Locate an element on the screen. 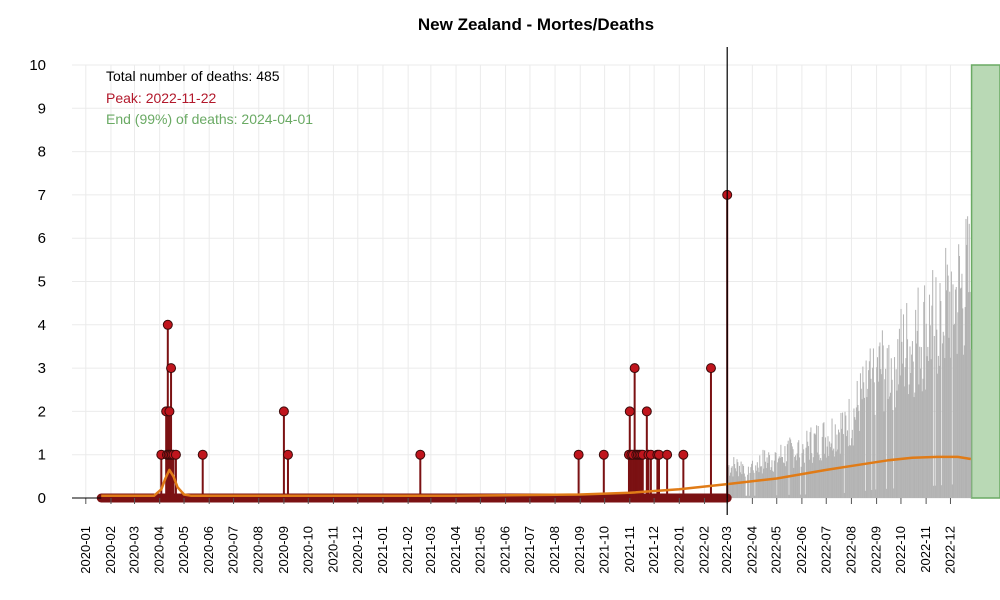 Image resolution: width=1000 pixels, height=600 pixels. x-tick-label: 2020-05 is located at coordinates (183, 550).